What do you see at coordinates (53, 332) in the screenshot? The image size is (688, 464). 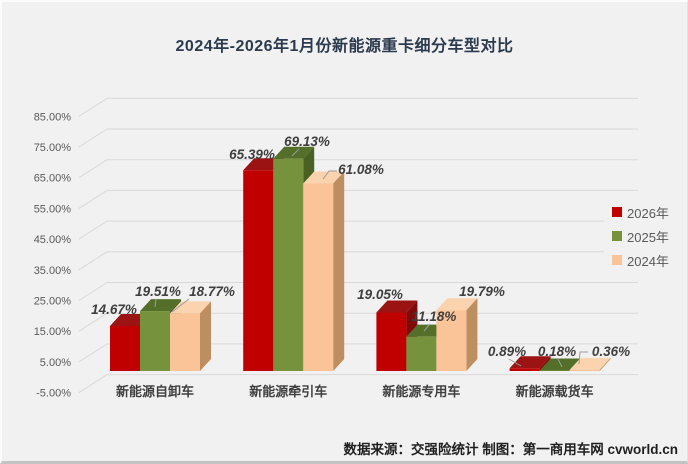 I see `y-axis-label: 15.00%` at bounding box center [53, 332].